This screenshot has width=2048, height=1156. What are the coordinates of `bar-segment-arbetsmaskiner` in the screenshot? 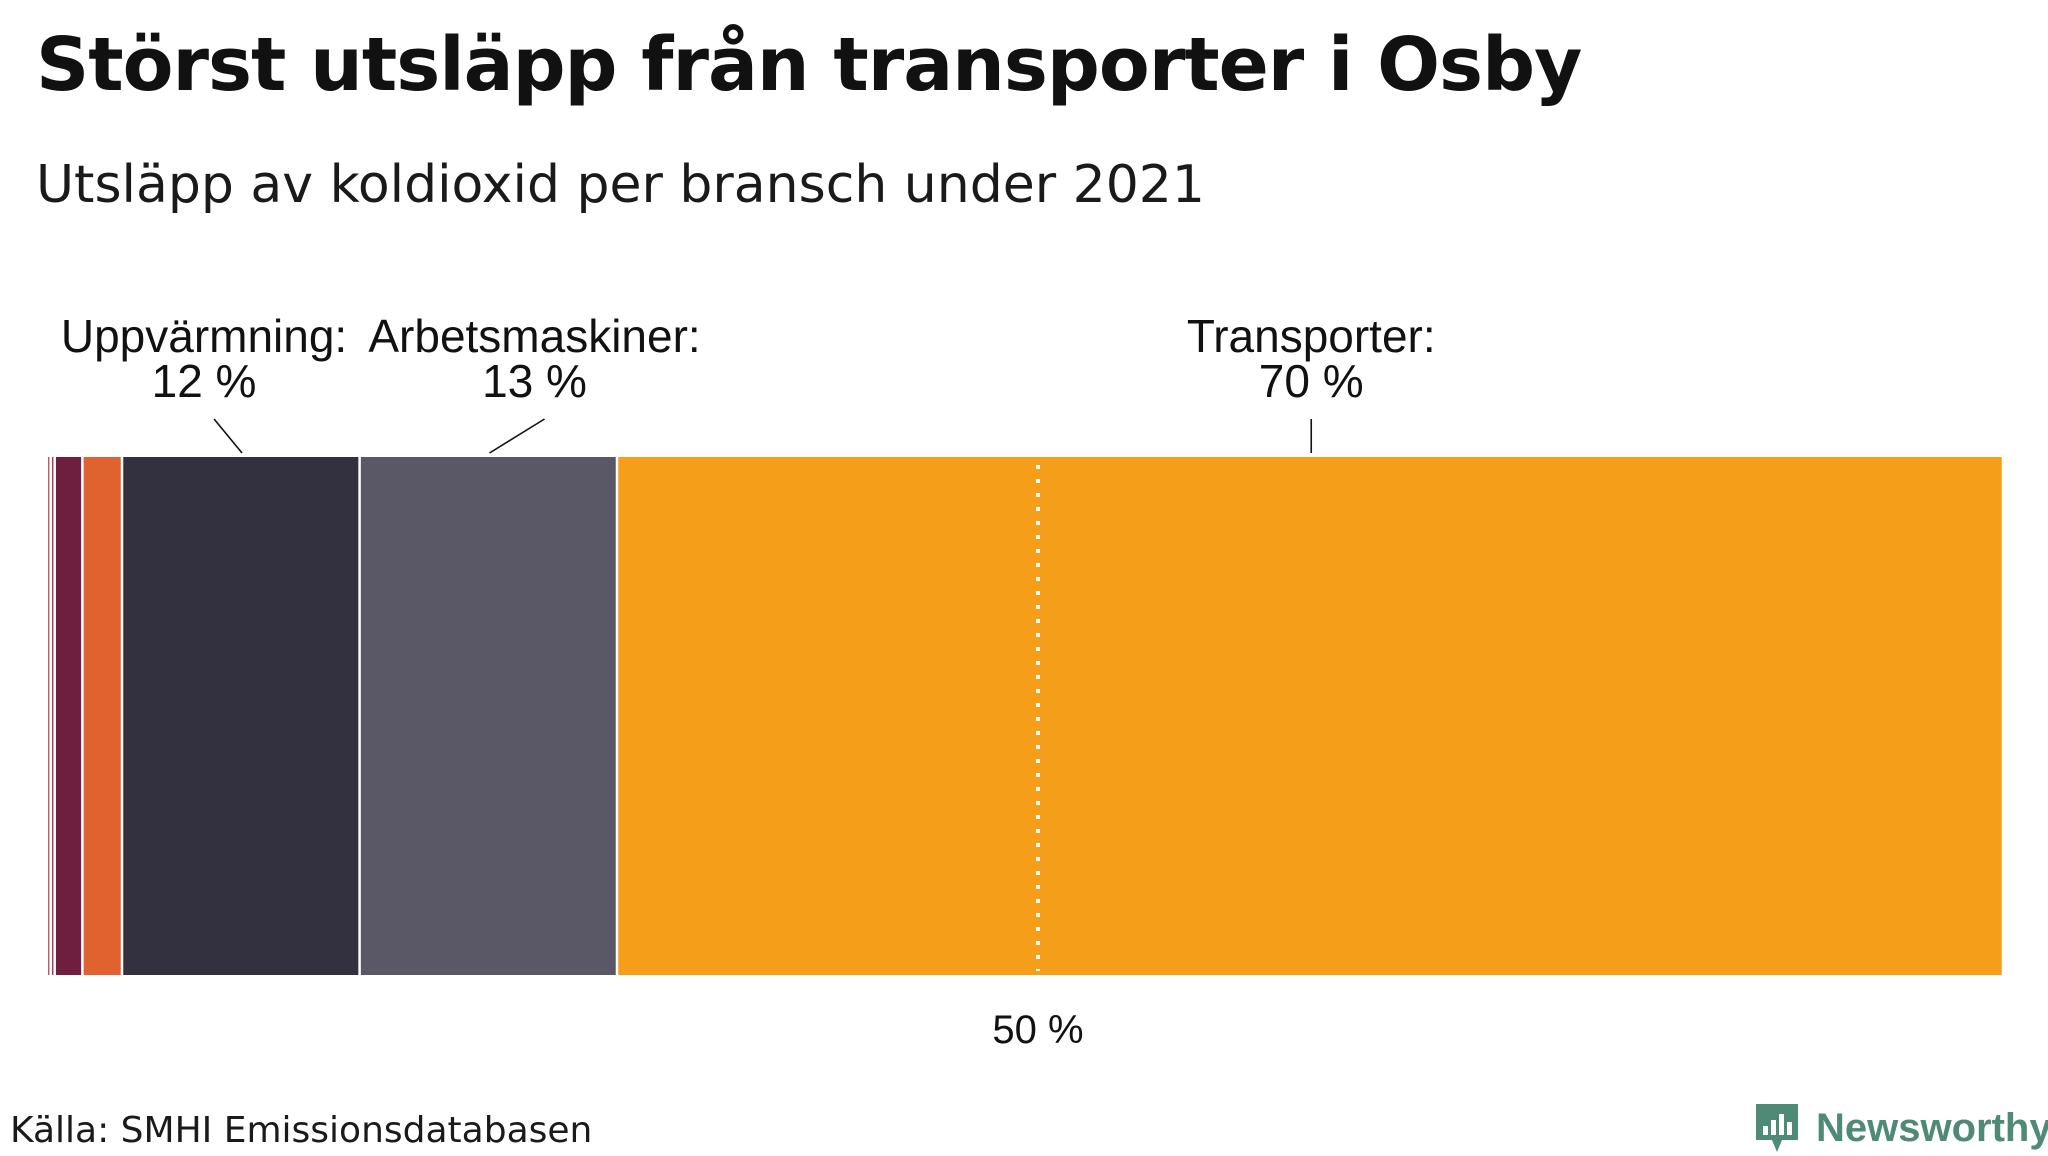 It's located at (488, 716).